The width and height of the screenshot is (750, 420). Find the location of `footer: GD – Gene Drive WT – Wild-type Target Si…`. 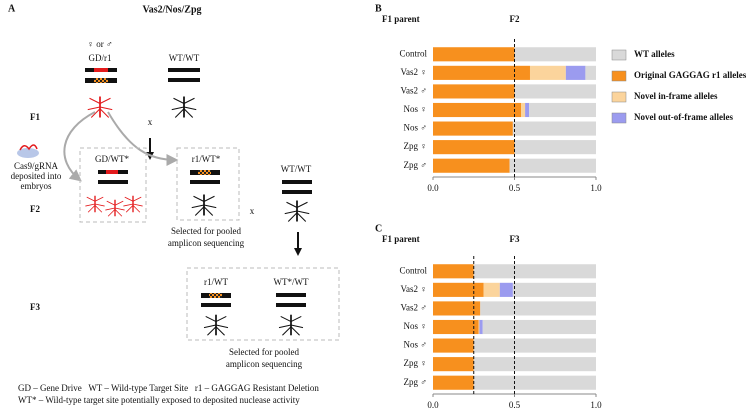

footer: GD – Gene Drive WT – Wild-type Target Si… is located at coordinates (168, 388).